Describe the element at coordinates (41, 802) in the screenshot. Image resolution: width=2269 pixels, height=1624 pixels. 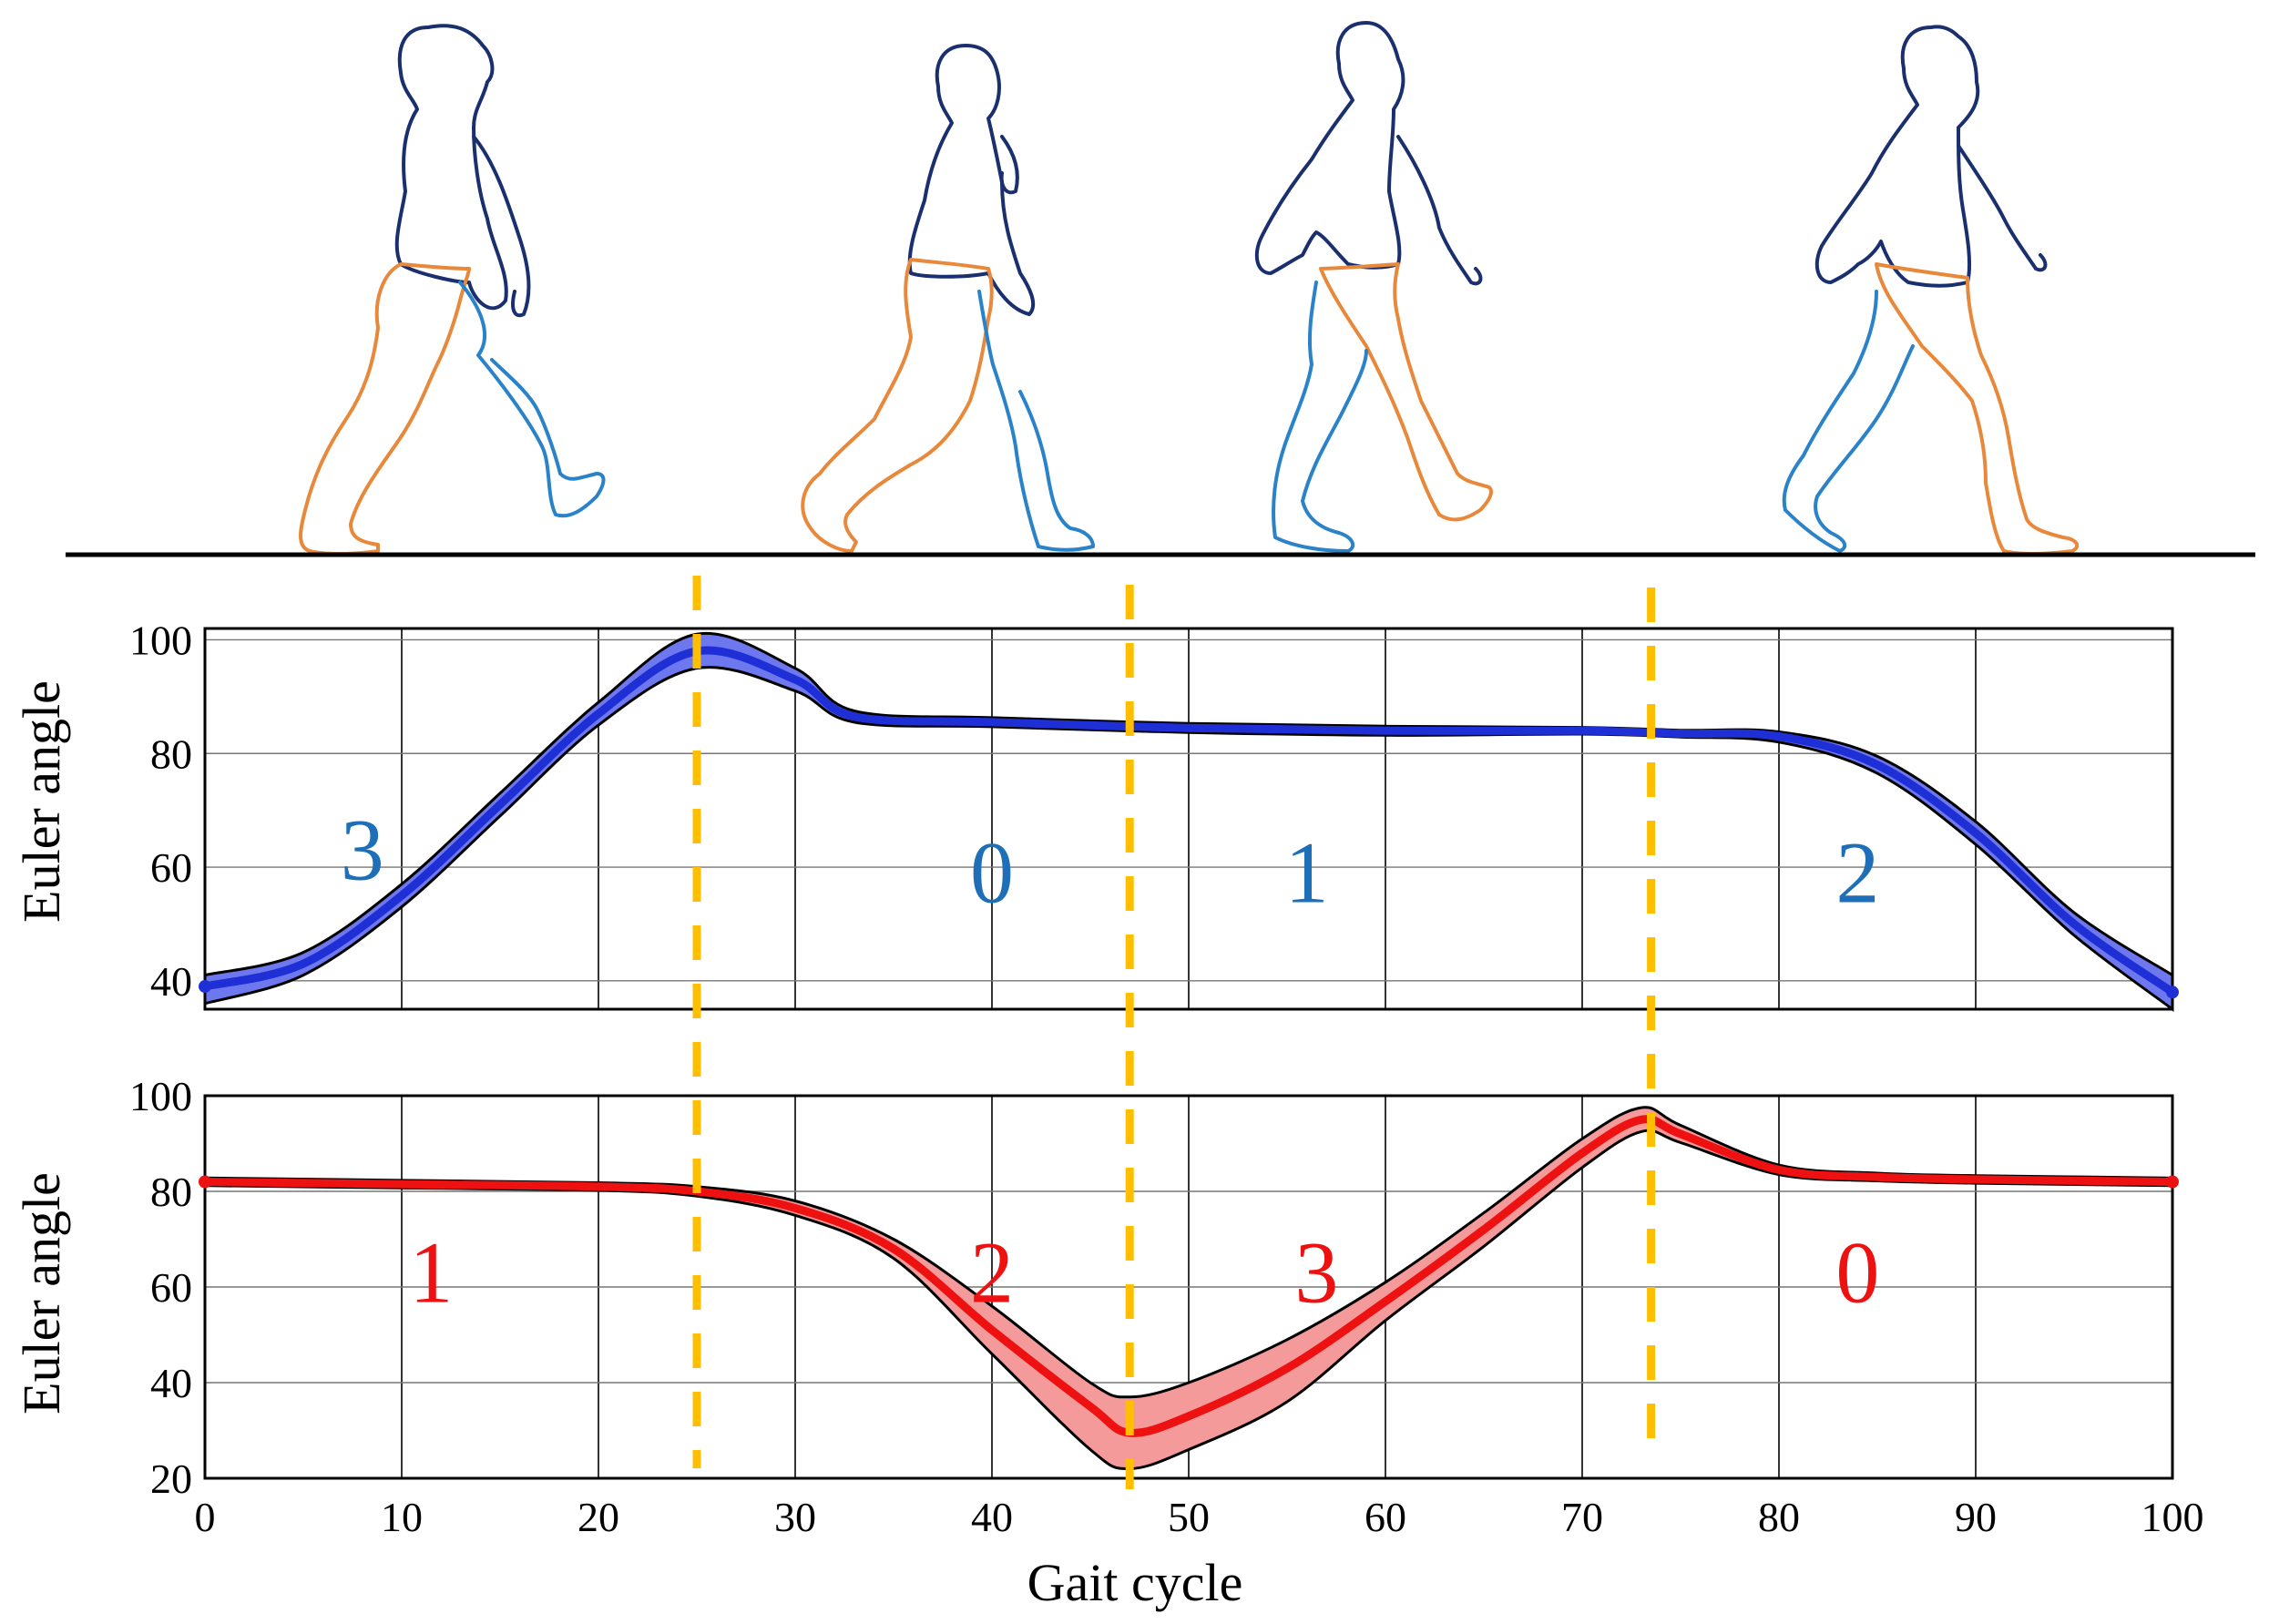
I see `top-y-axis-label: Euler angle` at that location.